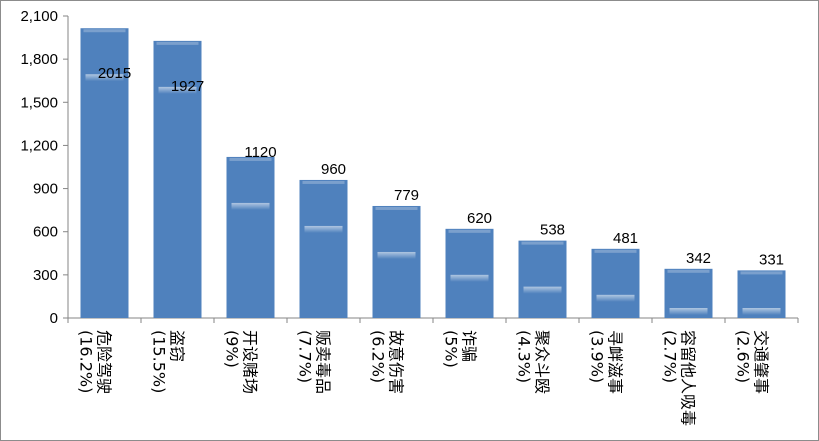  I want to click on category-name: 寻衅滋事, so click(615, 362).